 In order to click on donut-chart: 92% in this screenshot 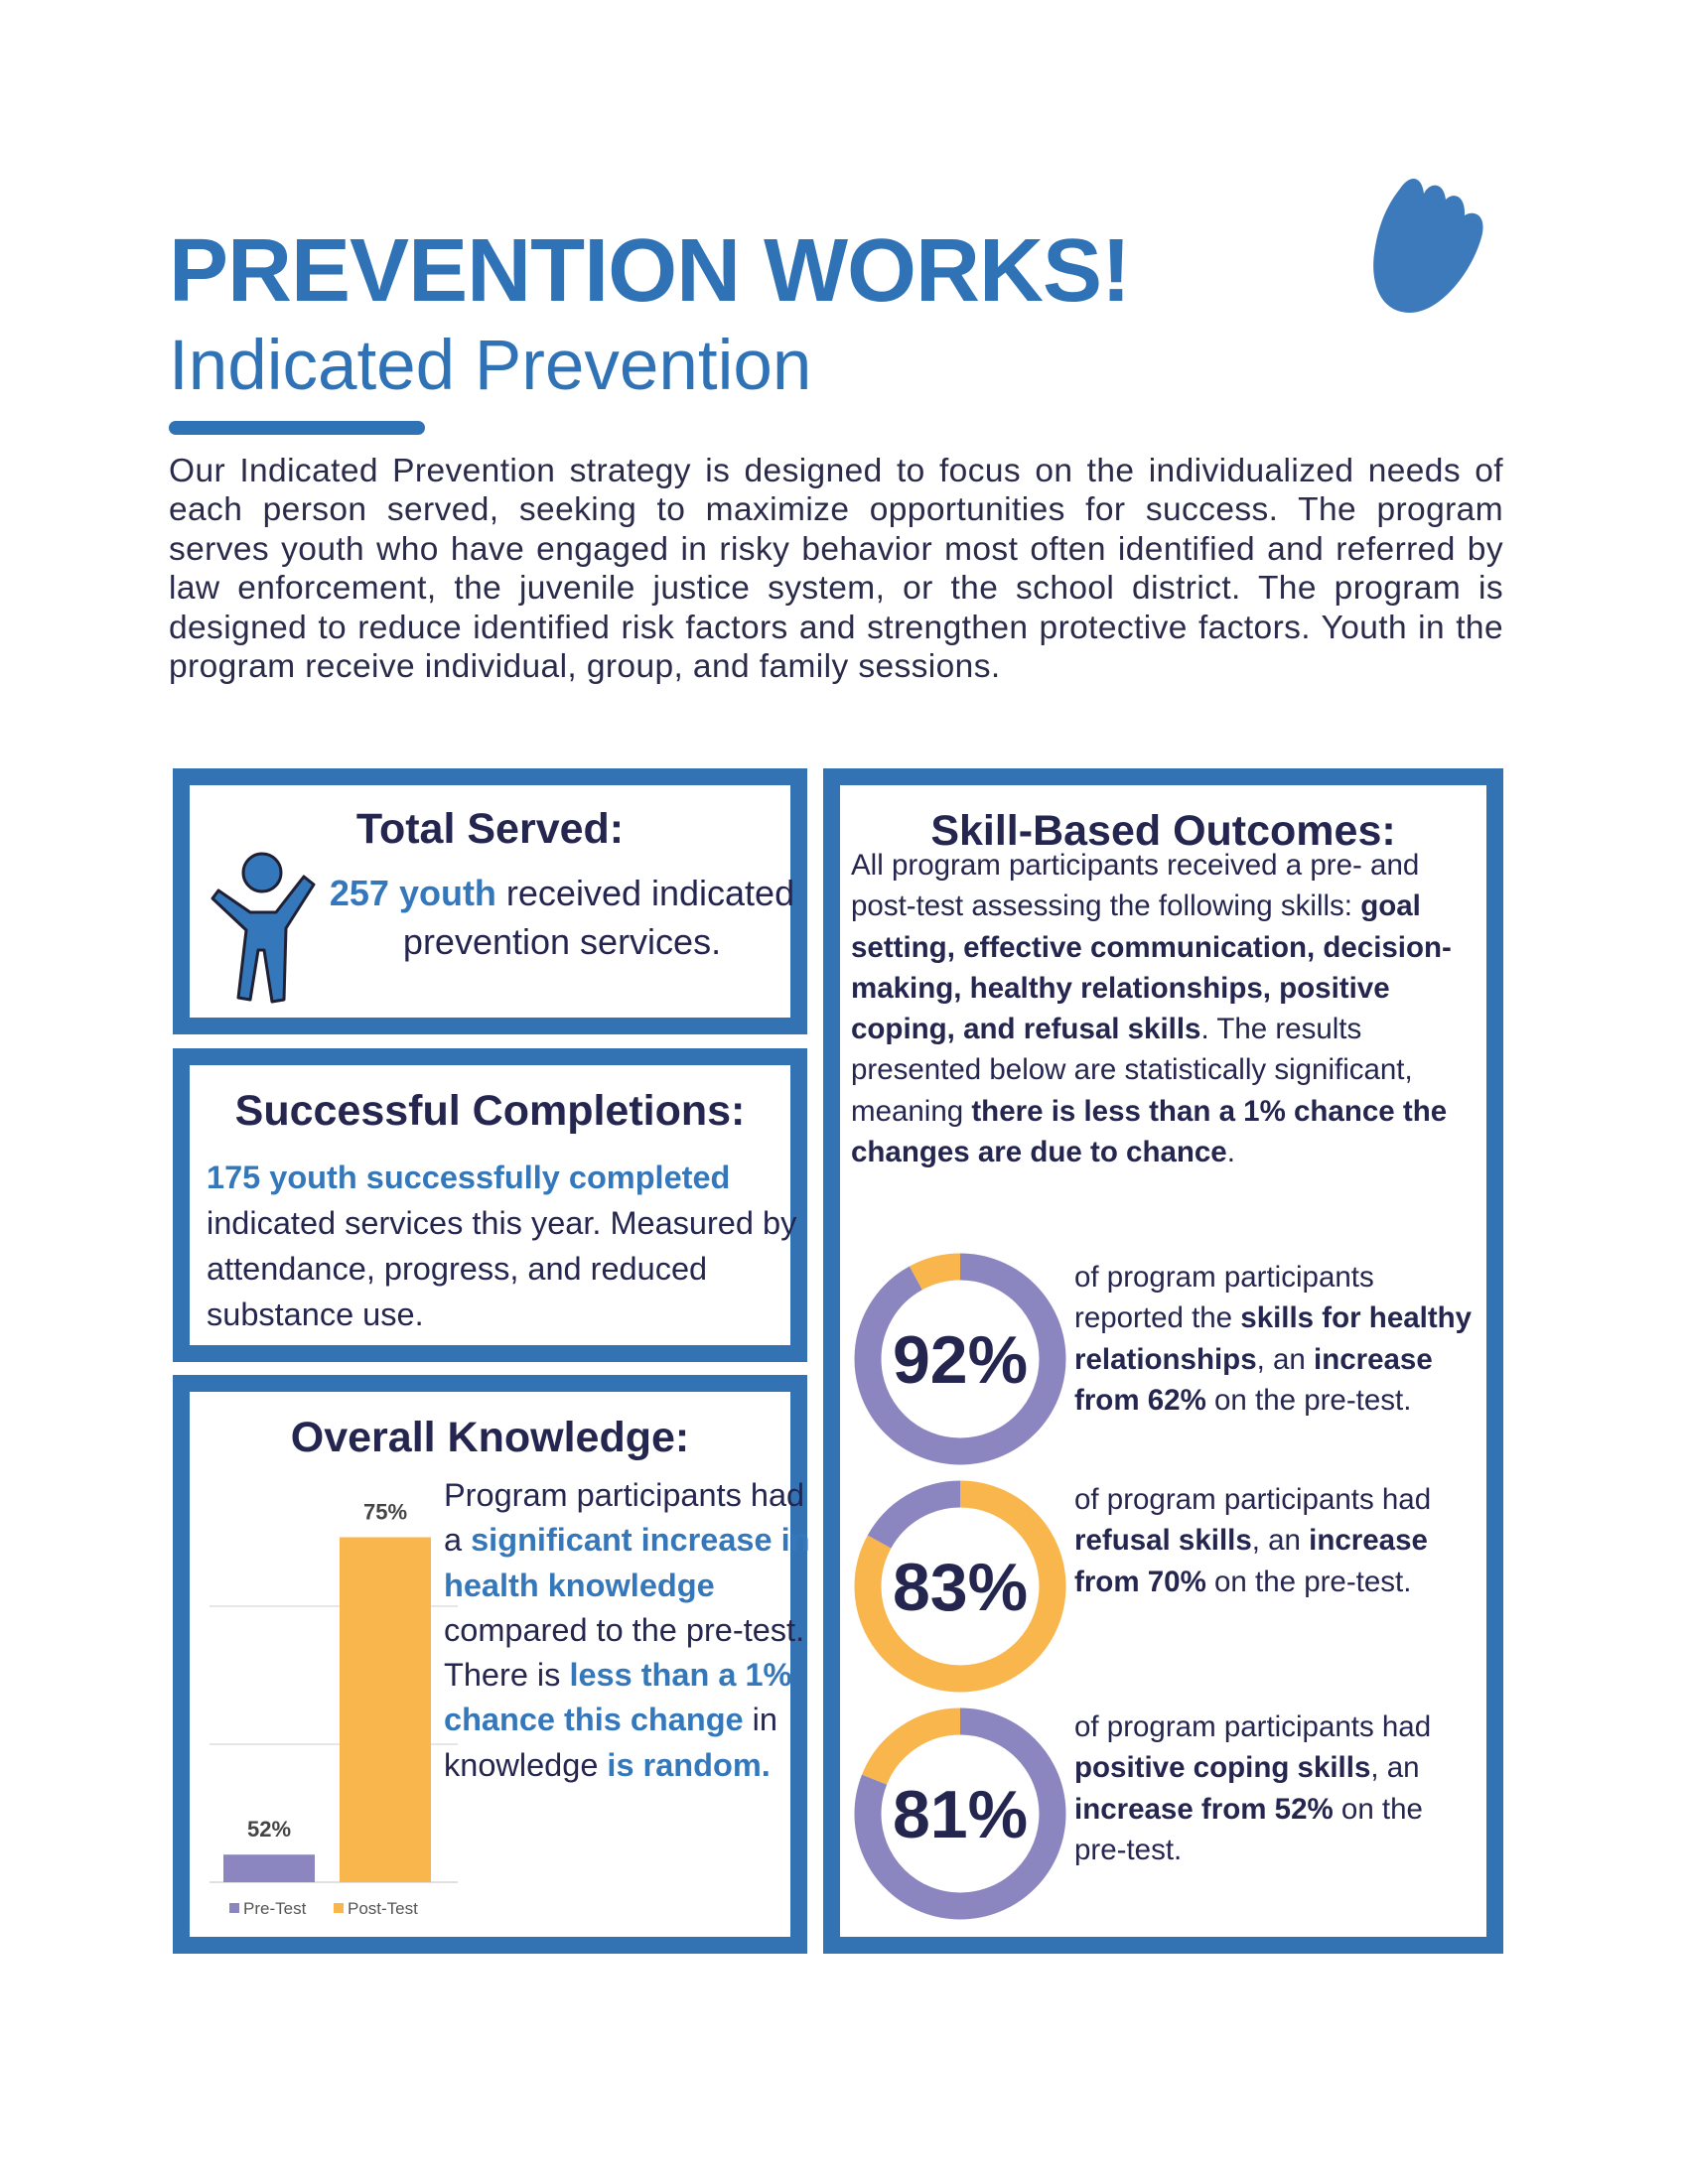, I will do `click(960, 1359)`.